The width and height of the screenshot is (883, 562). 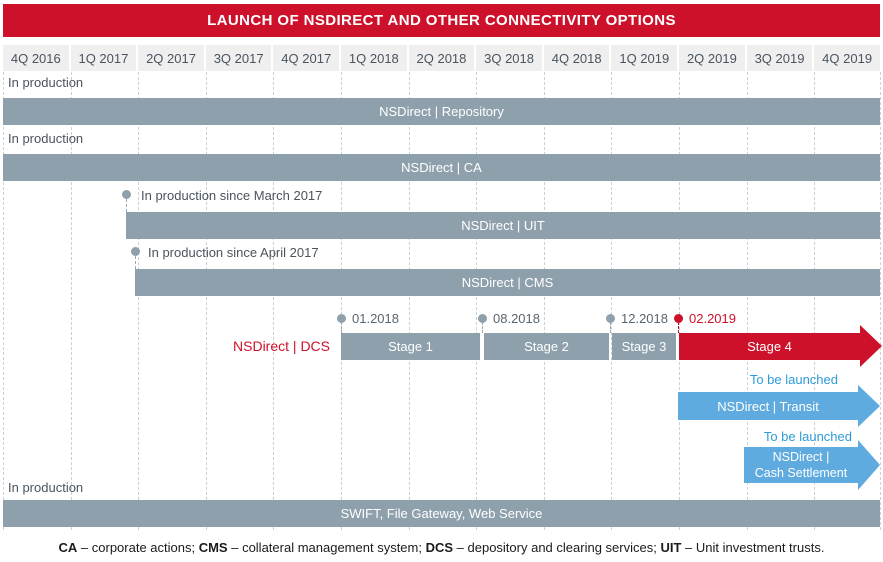 I want to click on swift-bar: SWIFT, File Gateway, Web Service, so click(x=441, y=513).